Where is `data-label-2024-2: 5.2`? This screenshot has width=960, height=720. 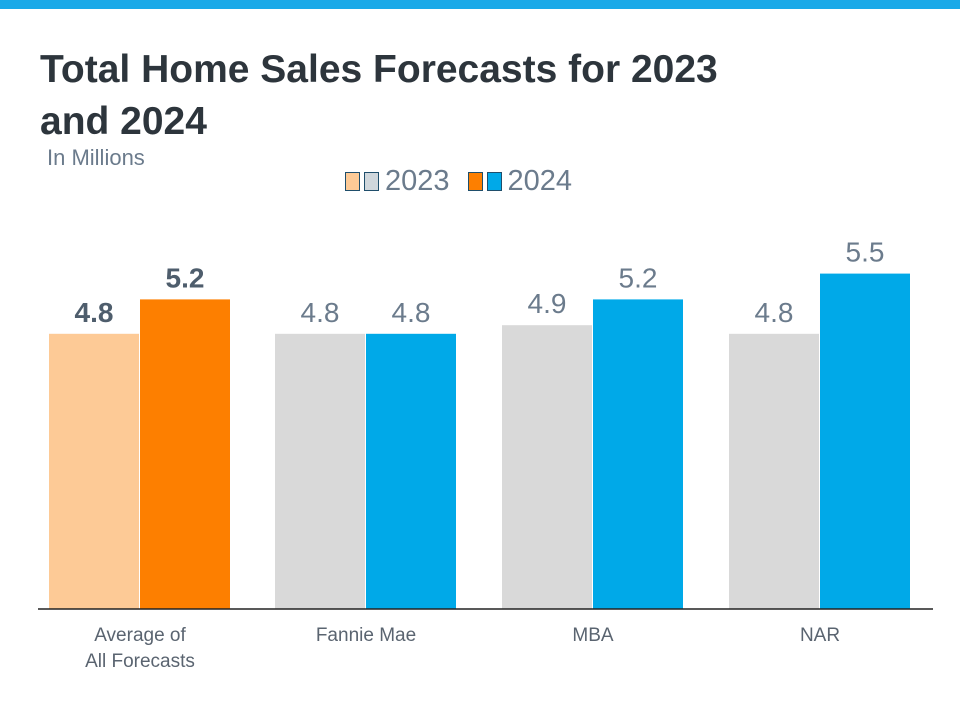
data-label-2024-2: 5.2 is located at coordinates (638, 277).